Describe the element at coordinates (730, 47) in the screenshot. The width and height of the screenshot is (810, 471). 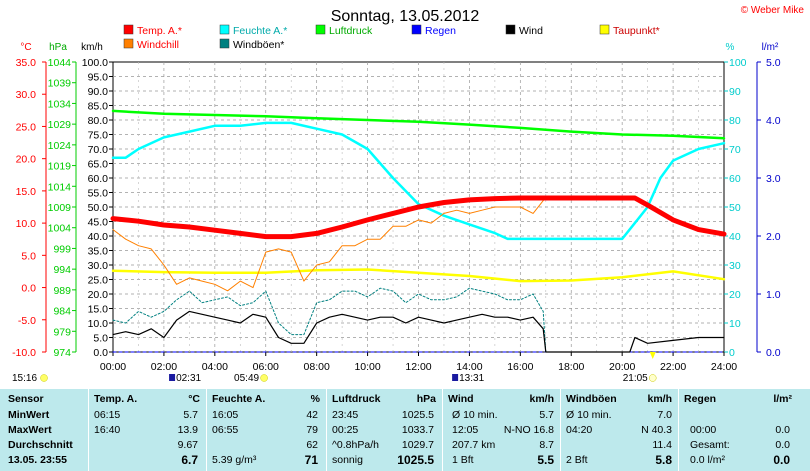
I see `humidity-unit-label: %` at that location.